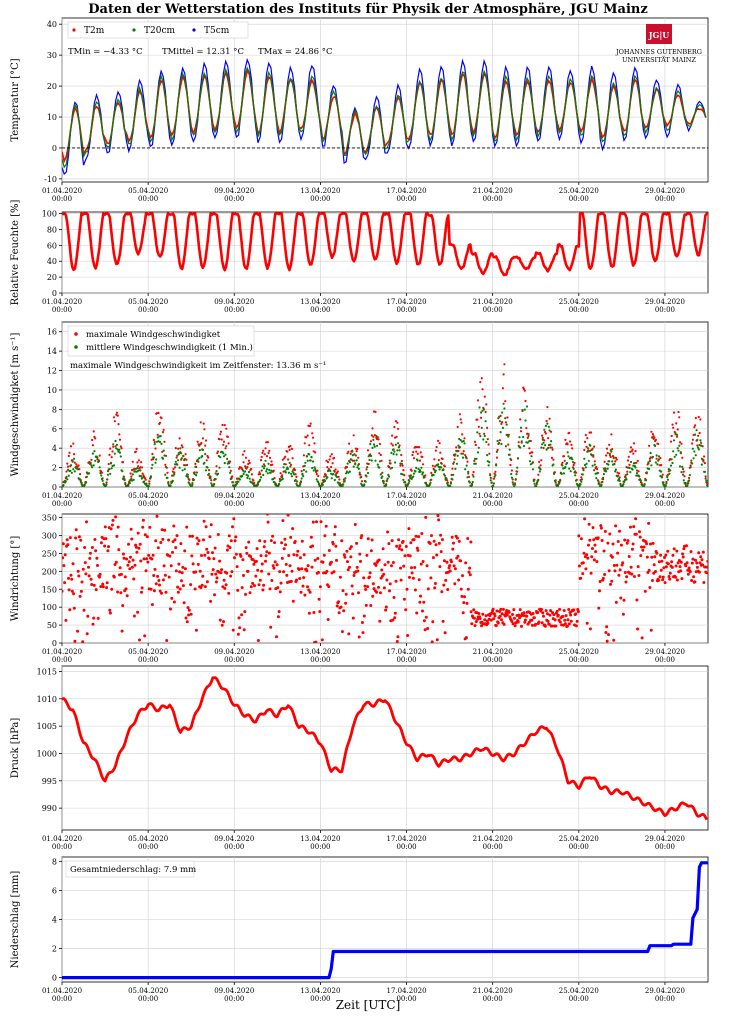 The height and width of the screenshot is (1024, 736). I want to click on logo-badge-text: JG|U, so click(659, 35).